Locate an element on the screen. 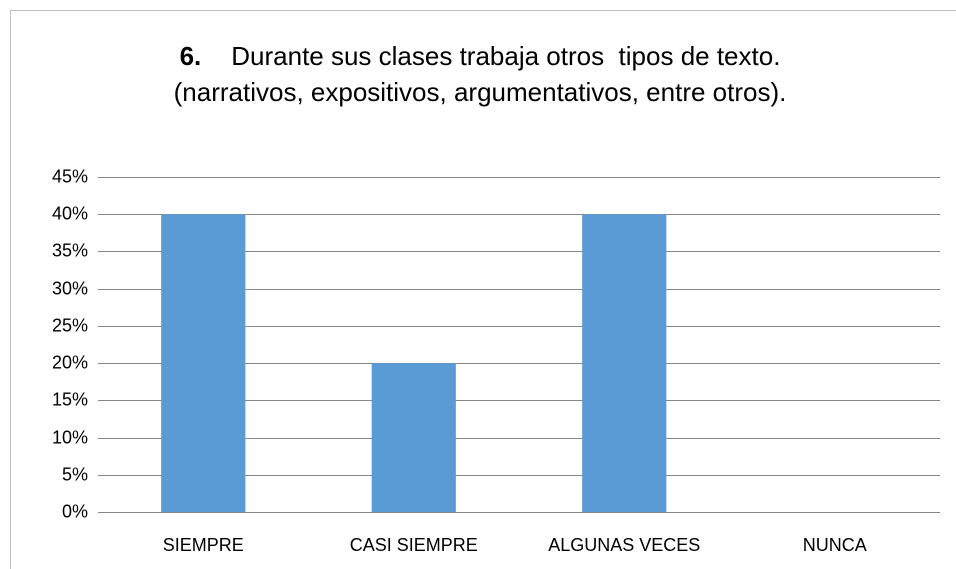 The image size is (956, 569). title-number: 6. is located at coordinates (190, 56).